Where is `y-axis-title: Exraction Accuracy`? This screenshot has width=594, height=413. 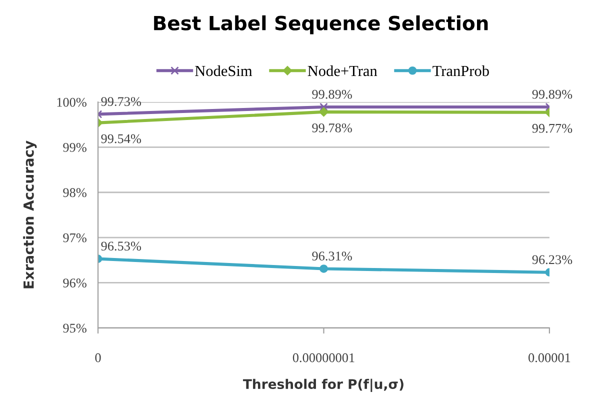 y-axis-title: Exraction Accuracy is located at coordinates (30, 214).